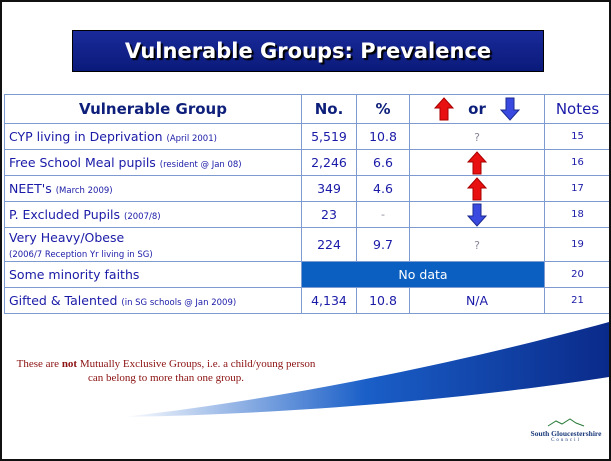 This screenshot has height=461, width=611. Describe the element at coordinates (65, 214) in the screenshot. I see `group-name: P. Excluded Pupils` at that location.